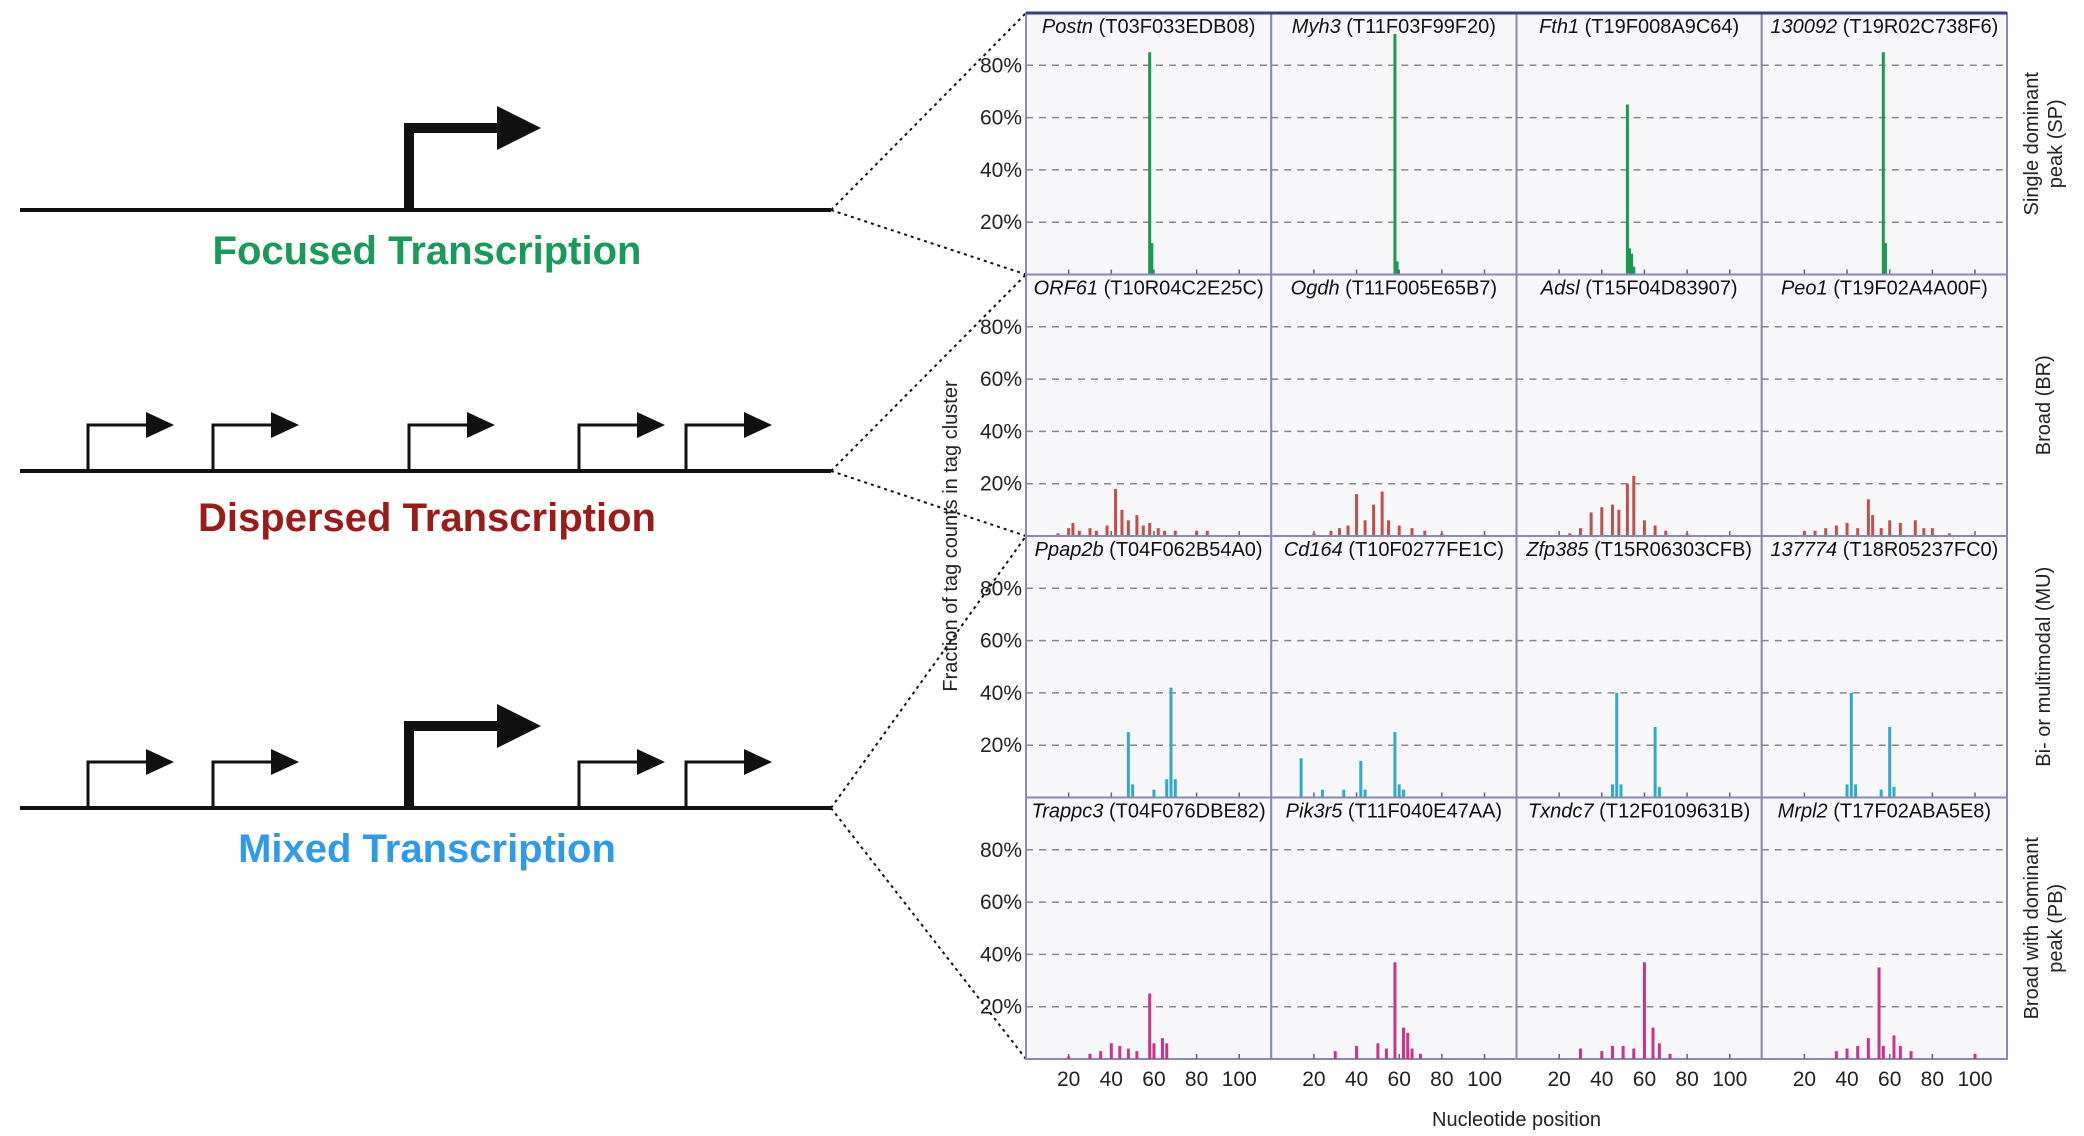 This screenshot has height=1136, width=2084. Describe the element at coordinates (1177, 27) in the screenshot. I see `cluster-id: (T03F033EDB08)` at that location.